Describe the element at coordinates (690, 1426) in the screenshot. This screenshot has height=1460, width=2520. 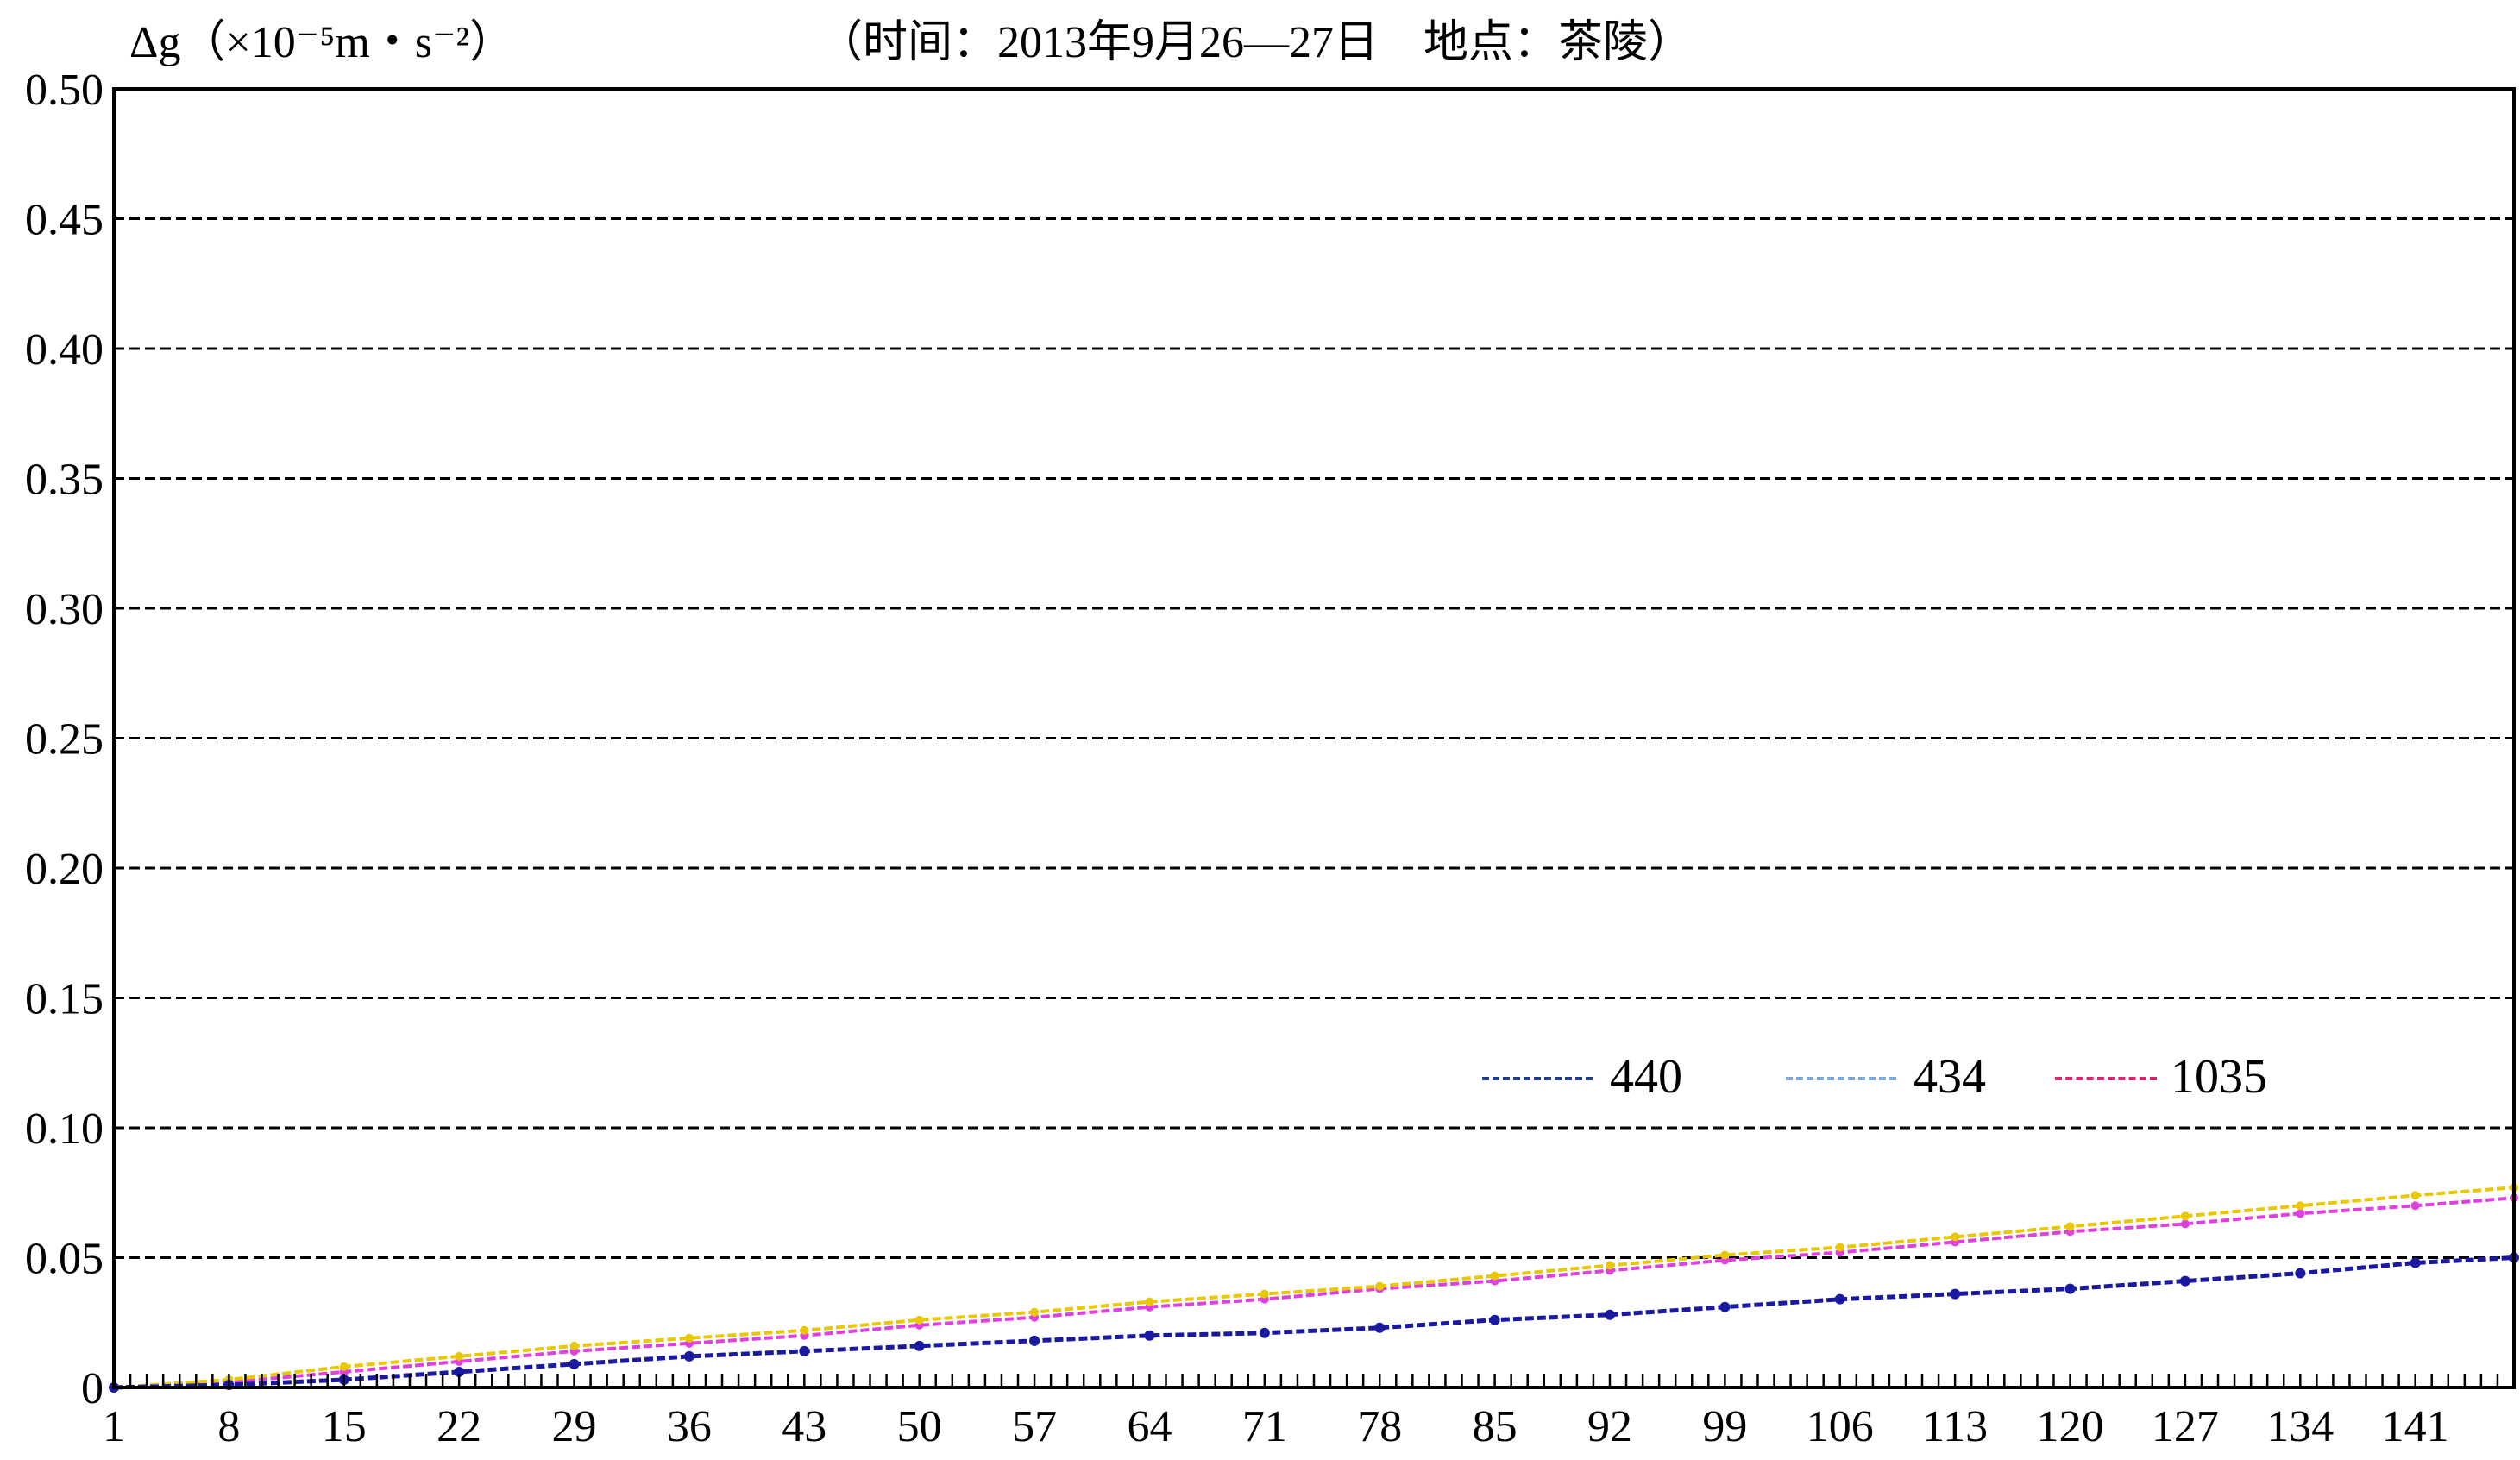
I see `x-tick-label: 36` at that location.